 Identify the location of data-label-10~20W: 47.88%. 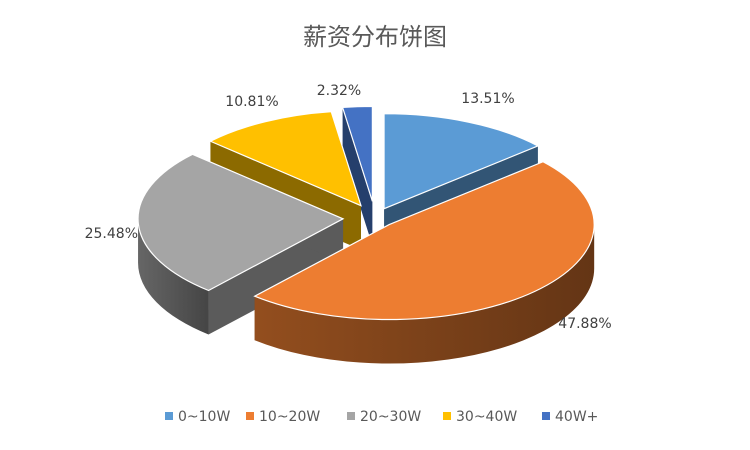
(584, 324).